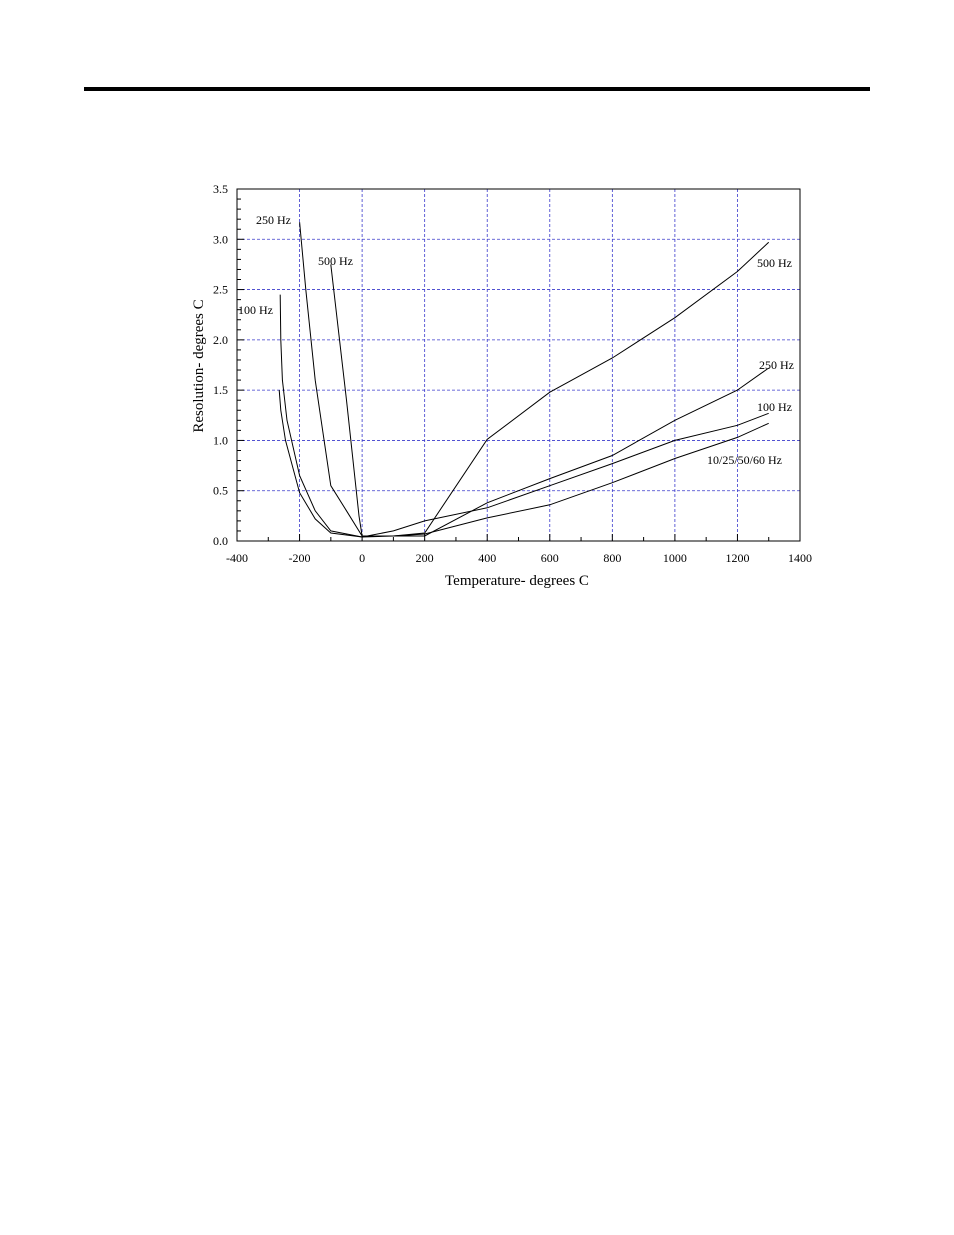 The width and height of the screenshot is (954, 1235). Describe the element at coordinates (800, 558) in the screenshot. I see `x-tick-label: 1400` at that location.